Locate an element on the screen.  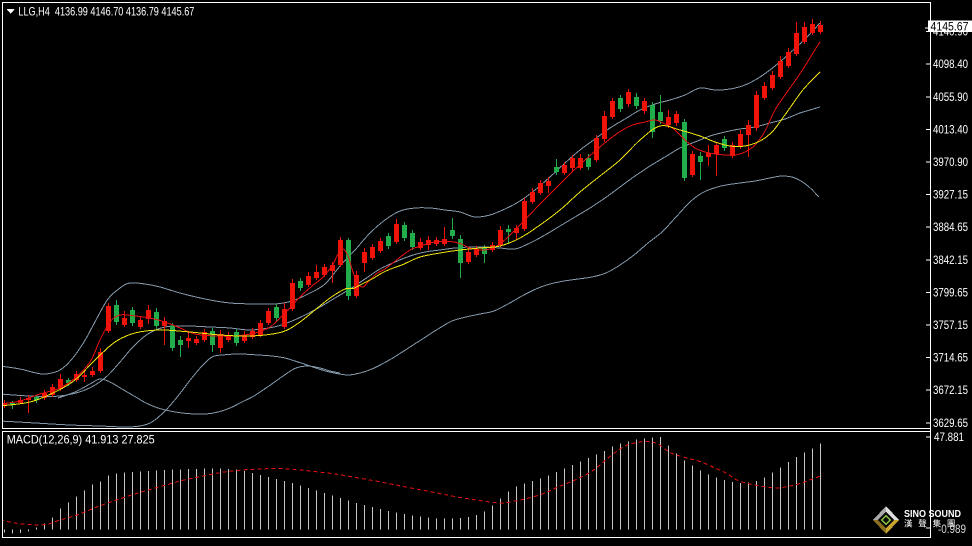
svg-text: 4055.90 is located at coordinates (950, 98).